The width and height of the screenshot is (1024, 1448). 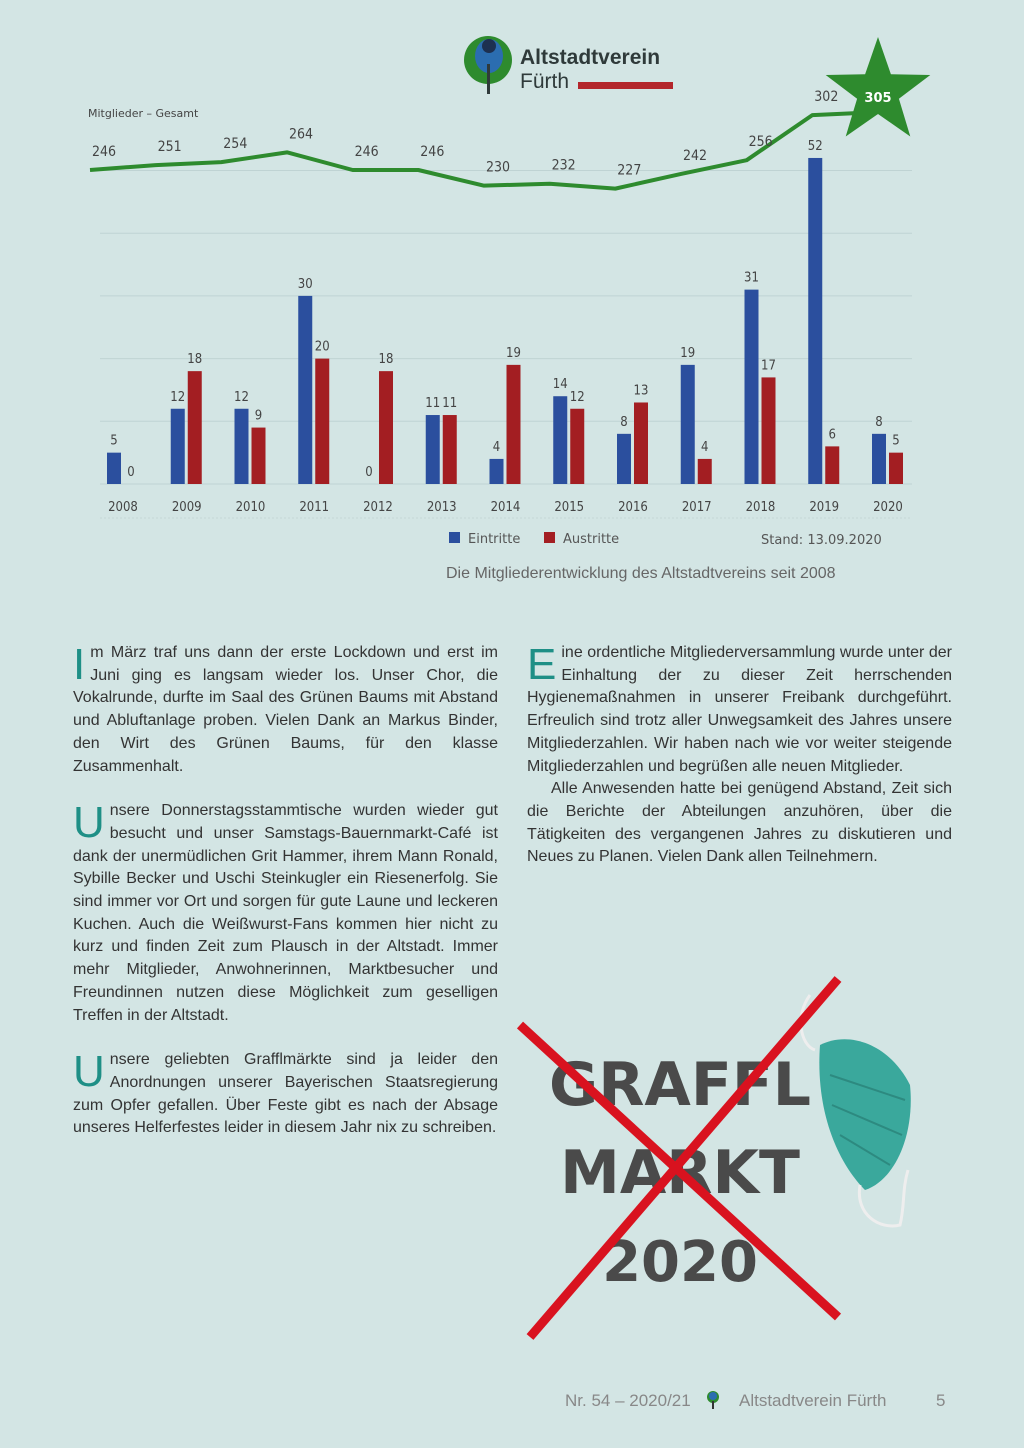 What do you see at coordinates (378, 507) in the screenshot?
I see `x-tick-label: 2012` at bounding box center [378, 507].